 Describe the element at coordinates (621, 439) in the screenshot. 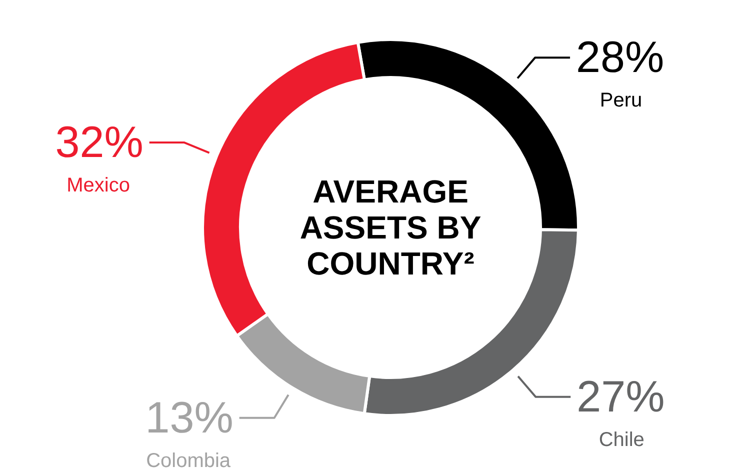

I see `slice-label: Chile` at that location.